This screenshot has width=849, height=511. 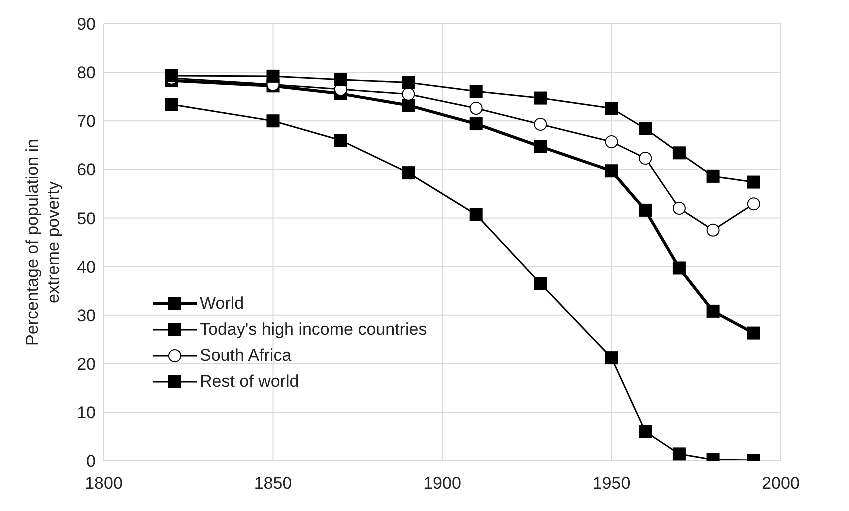 What do you see at coordinates (86, 364) in the screenshot?
I see `y-tick-label: 20` at bounding box center [86, 364].